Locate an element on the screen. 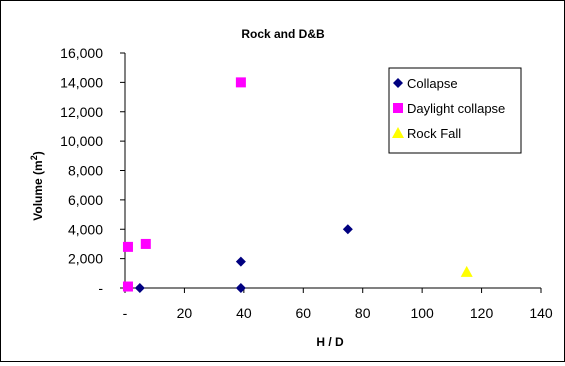 The width and height of the screenshot is (565, 366). legend-label-collapse: Collapse is located at coordinates (432, 83).